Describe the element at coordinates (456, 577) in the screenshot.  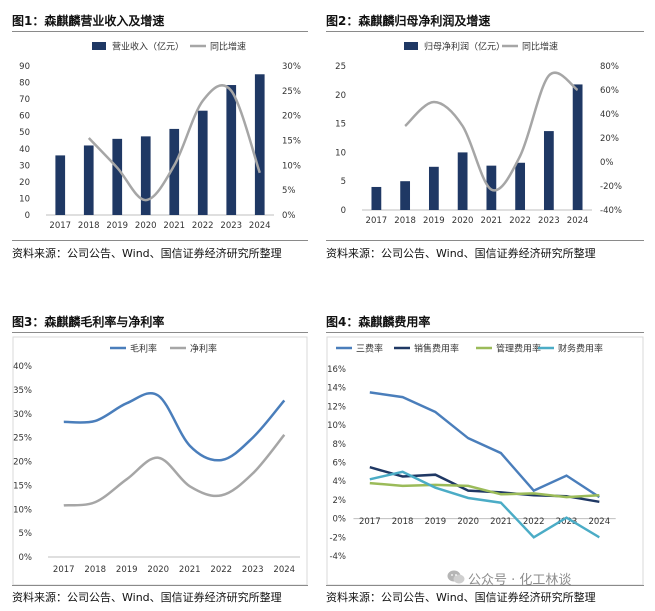
I see `wechat-icon` at that location.